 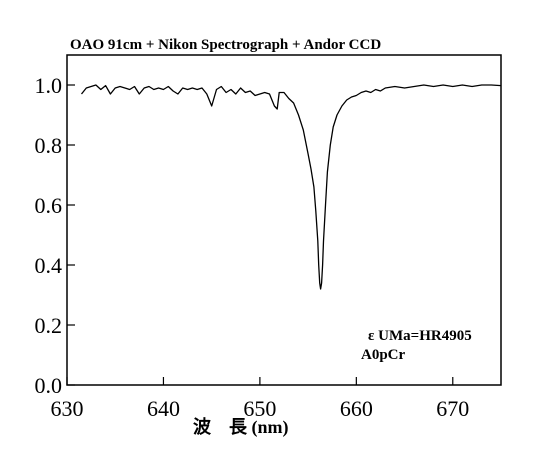 What do you see at coordinates (420, 336) in the screenshot?
I see `star-name-annotation: ε UMa=HR4905` at bounding box center [420, 336].